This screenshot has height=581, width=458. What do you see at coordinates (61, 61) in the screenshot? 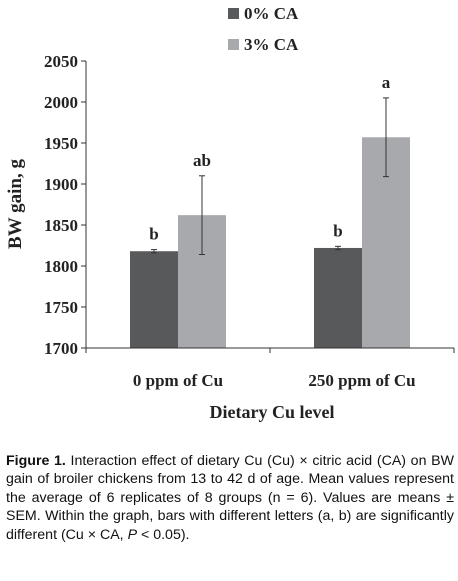
I see `y-tick-label-7: 2050` at bounding box center [61, 61].